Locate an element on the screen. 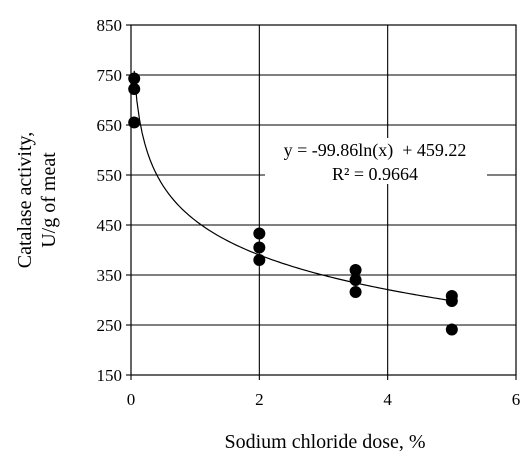 Image resolution: width=530 pixels, height=457 pixels. x-tick-label: 0 is located at coordinates (131, 399).